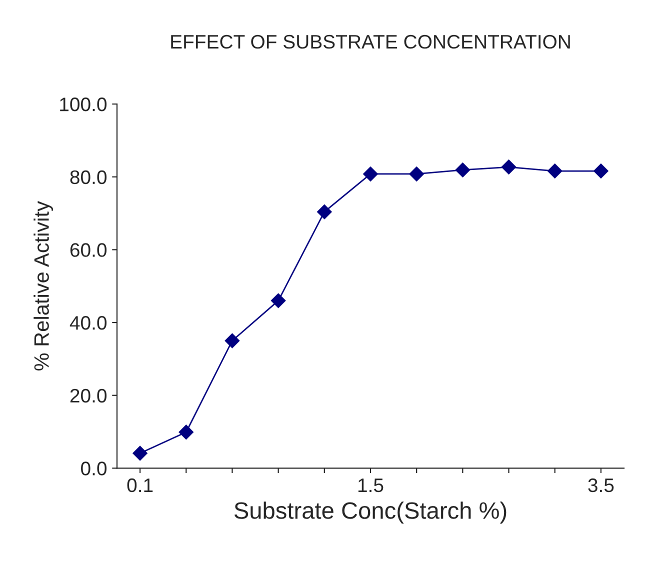 The width and height of the screenshot is (650, 578). Describe the element at coordinates (83, 105) in the screenshot. I see `y-tick-label: 100.0` at that location.